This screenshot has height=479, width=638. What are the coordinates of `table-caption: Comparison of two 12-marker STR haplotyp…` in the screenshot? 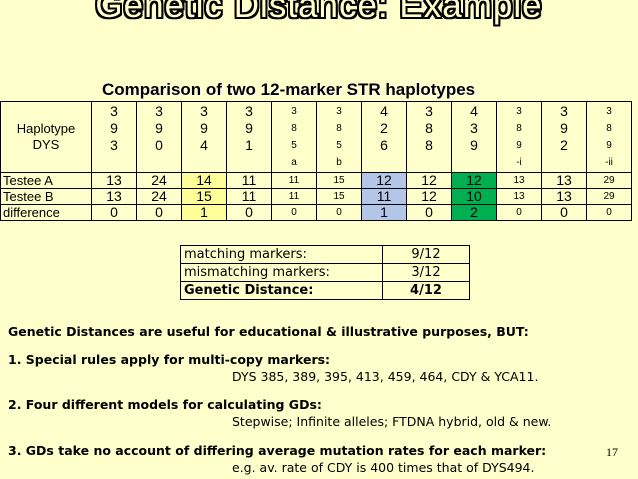 It's located at (289, 89).